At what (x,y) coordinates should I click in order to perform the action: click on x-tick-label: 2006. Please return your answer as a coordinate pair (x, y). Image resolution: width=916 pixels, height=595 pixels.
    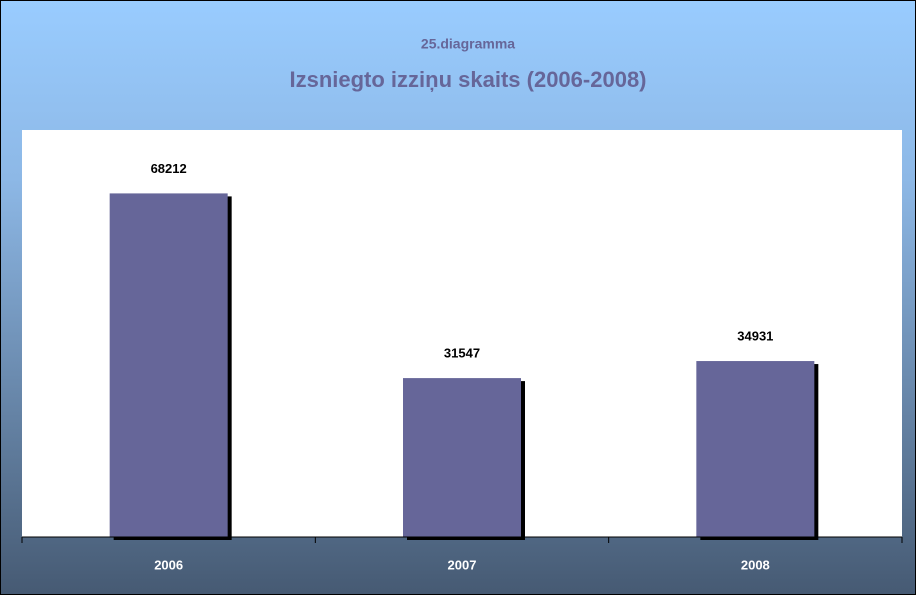
    Looking at the image, I should click on (168, 564).